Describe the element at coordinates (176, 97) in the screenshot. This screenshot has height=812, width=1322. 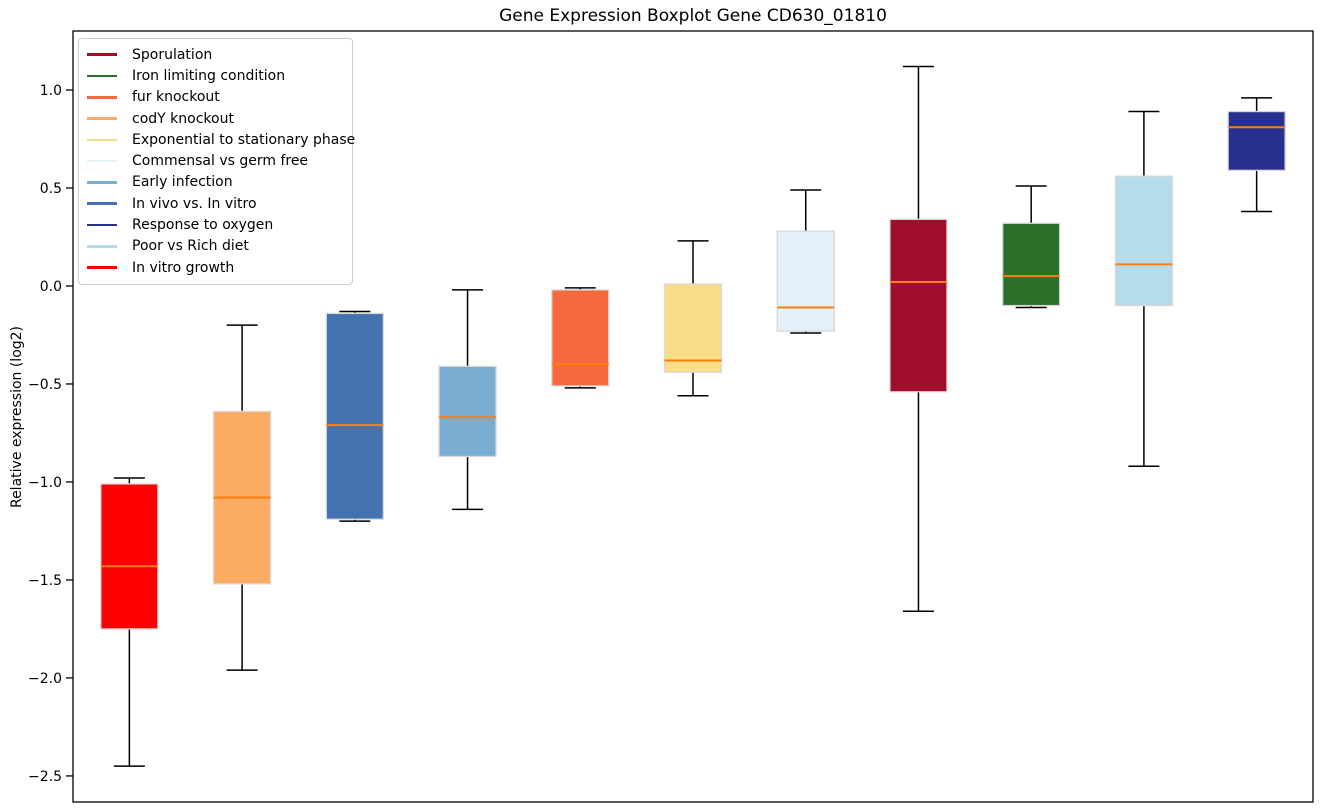
I see `legend-label: fur knockout` at that location.